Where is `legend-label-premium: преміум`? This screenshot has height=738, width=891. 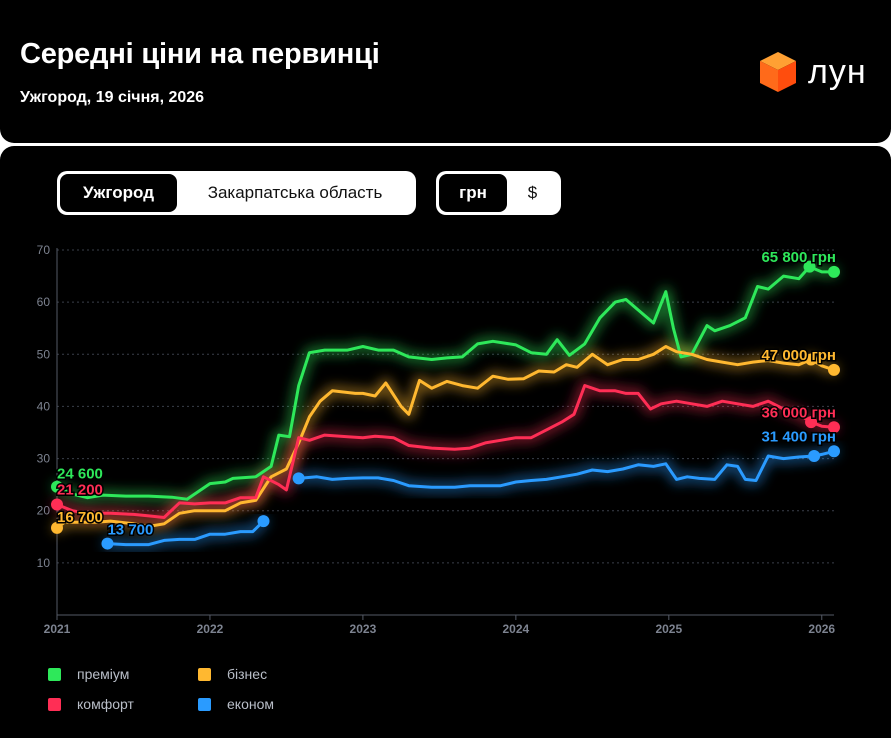
legend-label-premium: преміум is located at coordinates (103, 674).